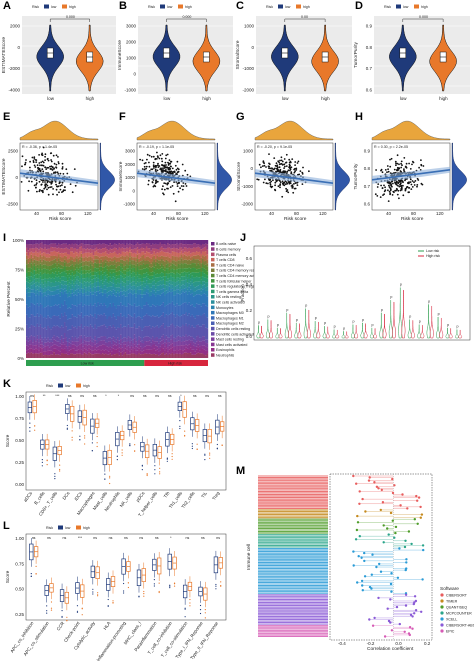 The height and width of the screenshot is (661, 474). I want to click on y-tick-label: 0.0, so click(249, 336).